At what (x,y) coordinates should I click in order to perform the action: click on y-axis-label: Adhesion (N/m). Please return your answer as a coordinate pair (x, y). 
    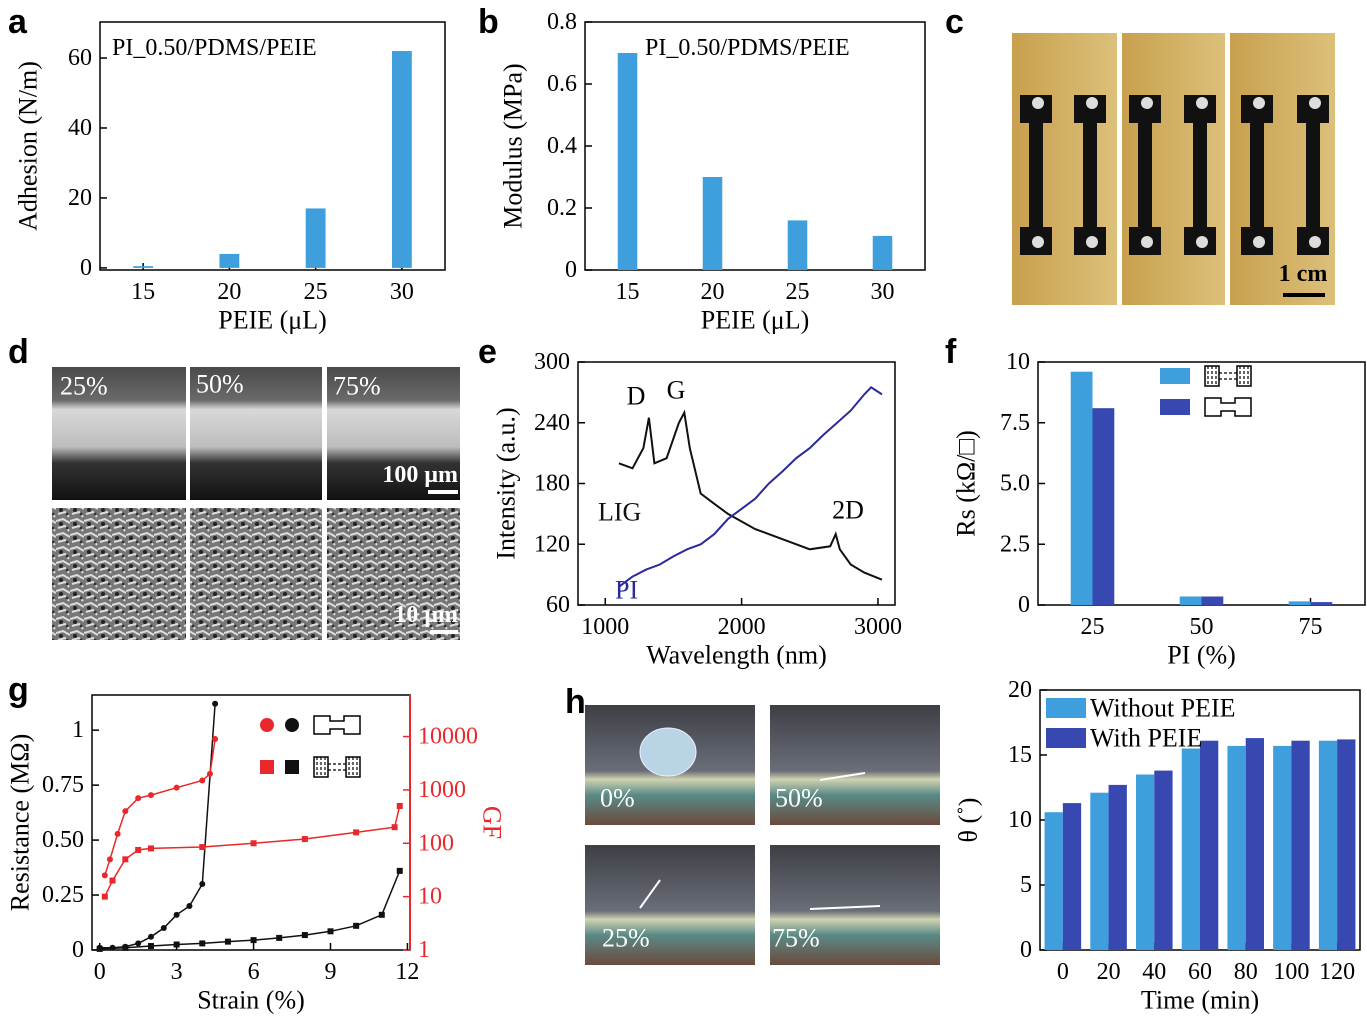
    Looking at the image, I should click on (28, 146).